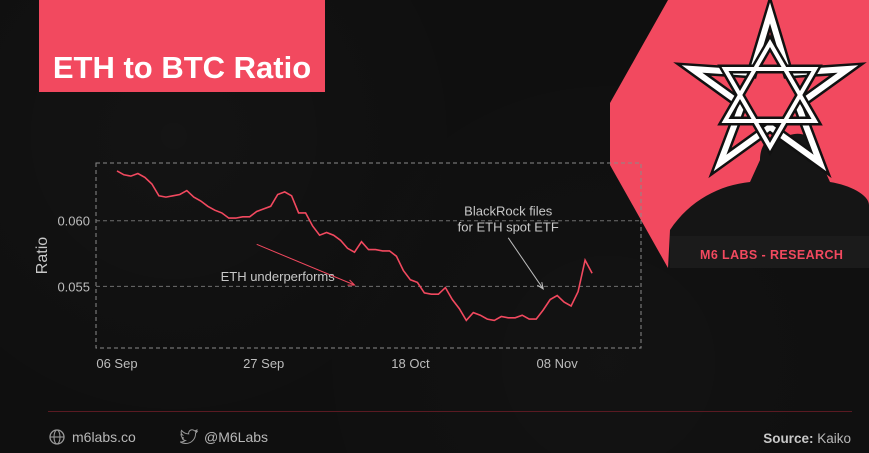 This screenshot has height=453, width=869. I want to click on footer-divider, so click(450, 411).